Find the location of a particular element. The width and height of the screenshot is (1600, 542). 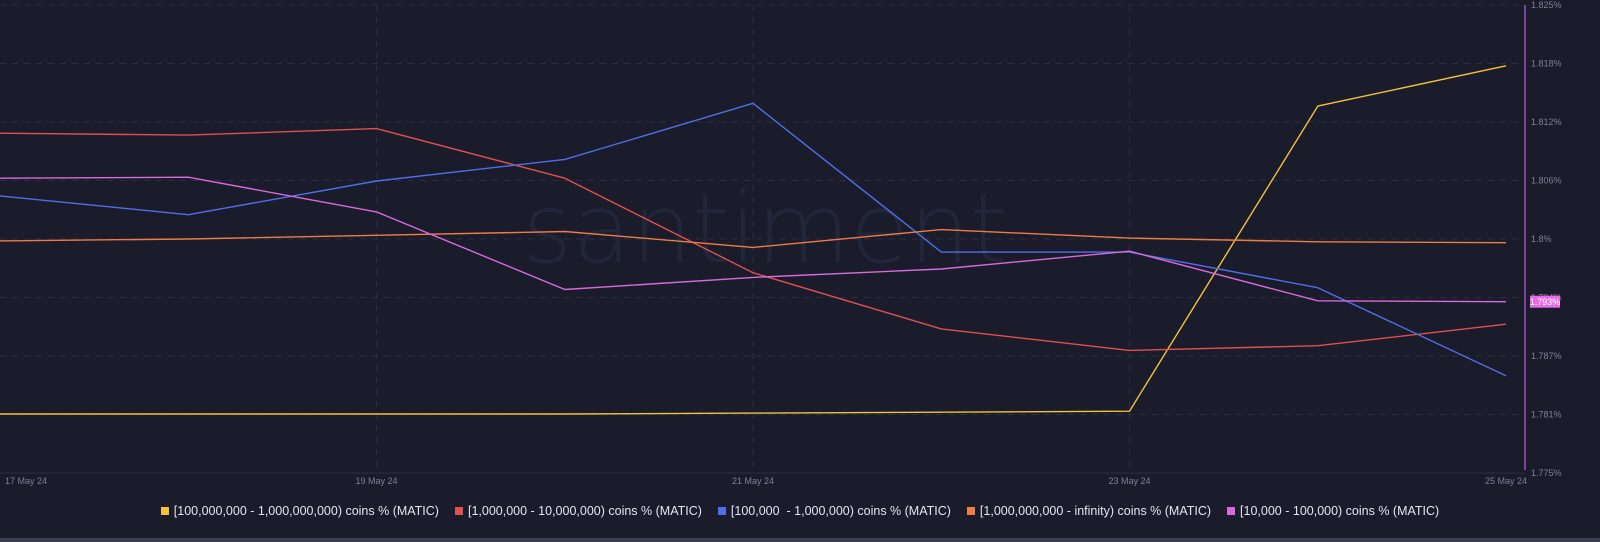

y-axis-tick-label: 1.8% is located at coordinates (1541, 239).